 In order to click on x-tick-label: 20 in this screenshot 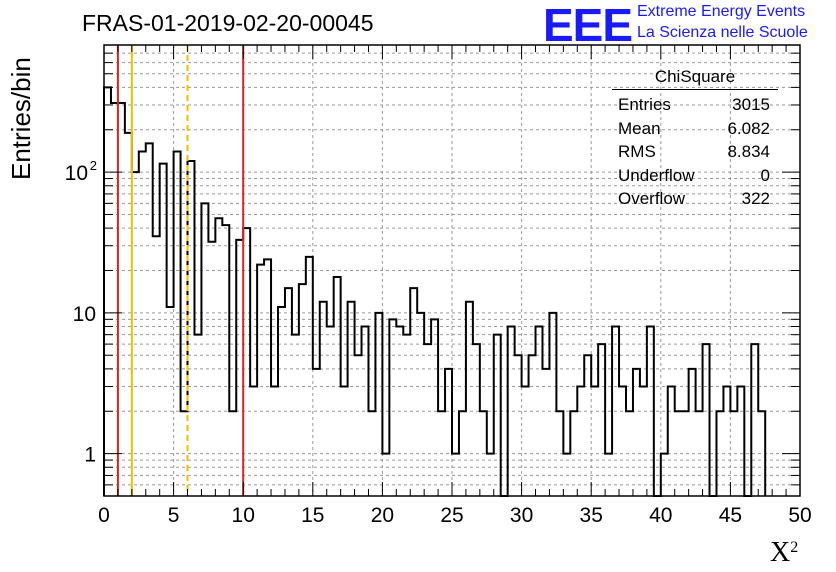, I will do `click(382, 515)`.